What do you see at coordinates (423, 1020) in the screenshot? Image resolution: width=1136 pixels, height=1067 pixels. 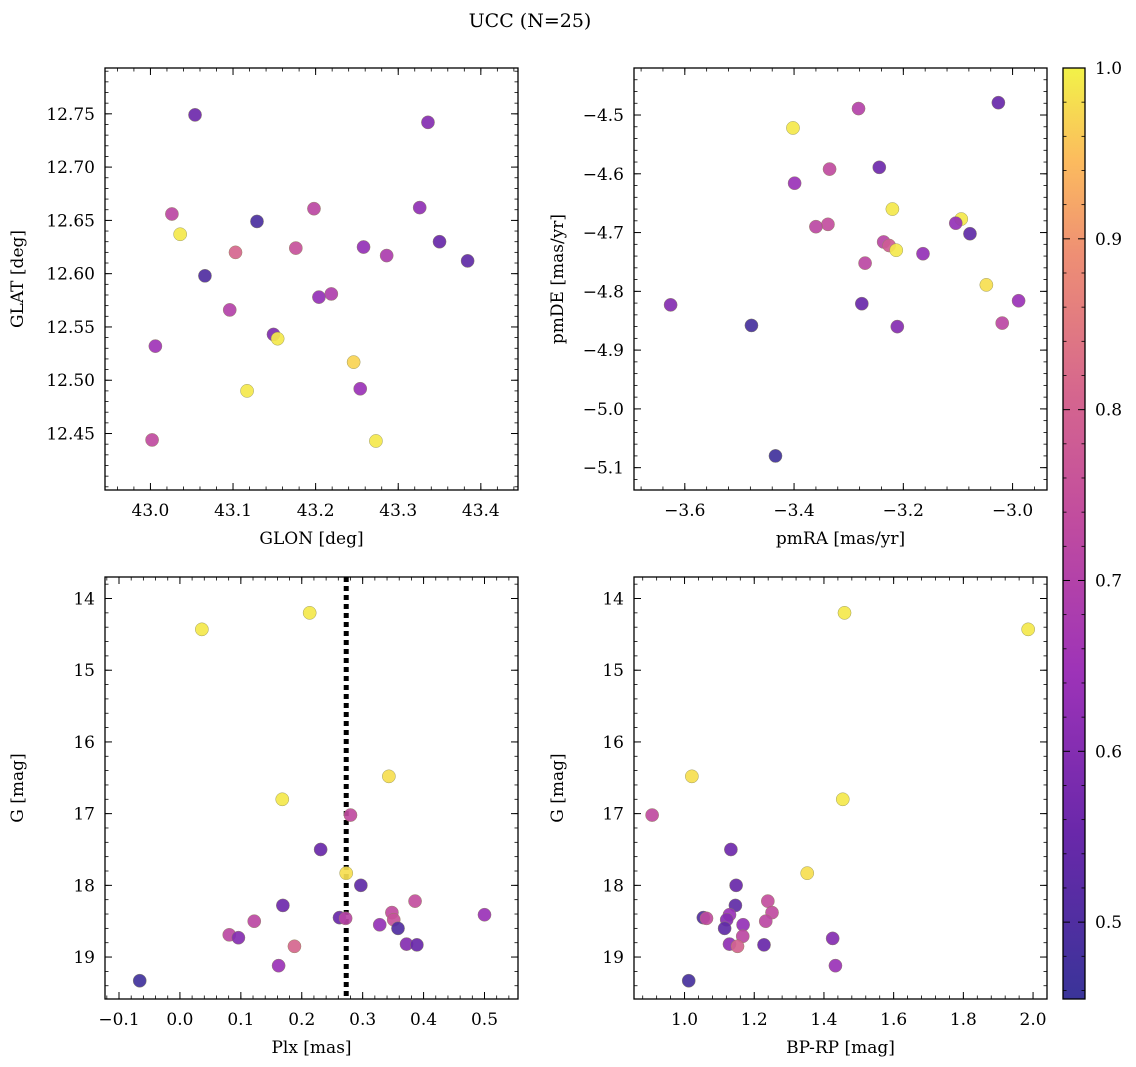 I see `x-tick-label: 0.4` at bounding box center [423, 1020].